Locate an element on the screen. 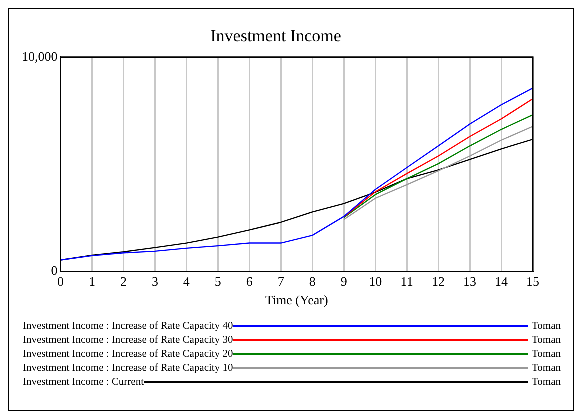 This screenshot has width=582, height=419. legend-label: Investment Income : Current is located at coordinates (83, 382).